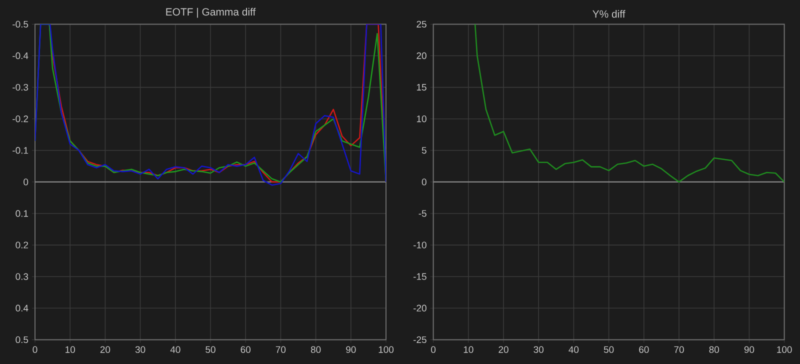  Describe the element at coordinates (22, 245) in the screenshot. I see `y-tick-label: 0.2` at that location.